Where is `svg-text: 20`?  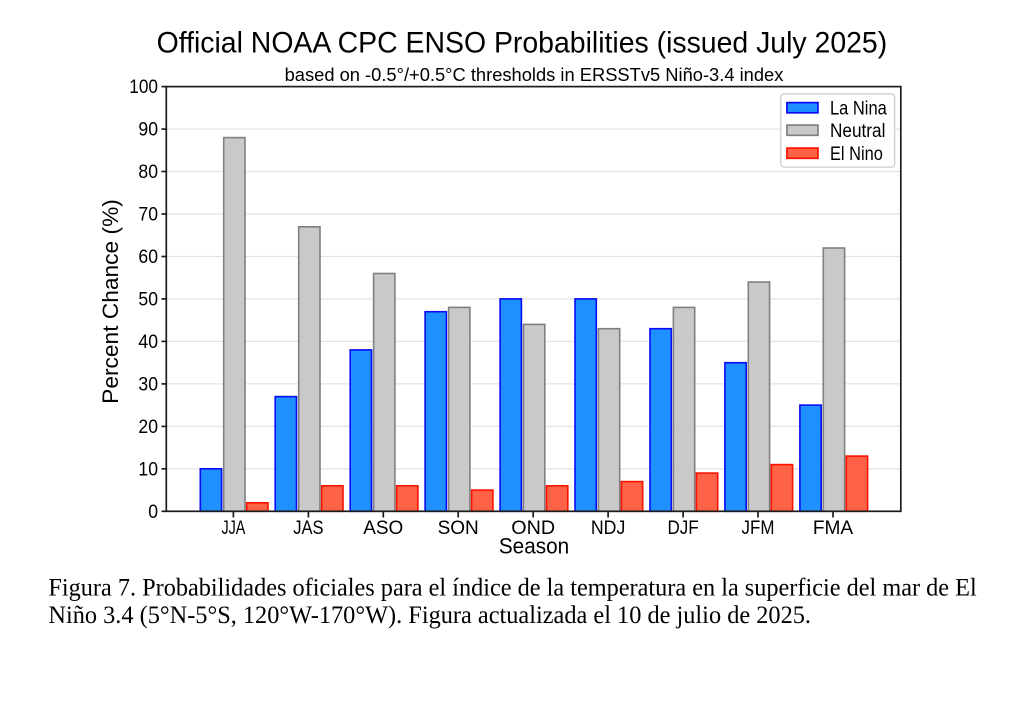 svg-text: 20 is located at coordinates (148, 427).